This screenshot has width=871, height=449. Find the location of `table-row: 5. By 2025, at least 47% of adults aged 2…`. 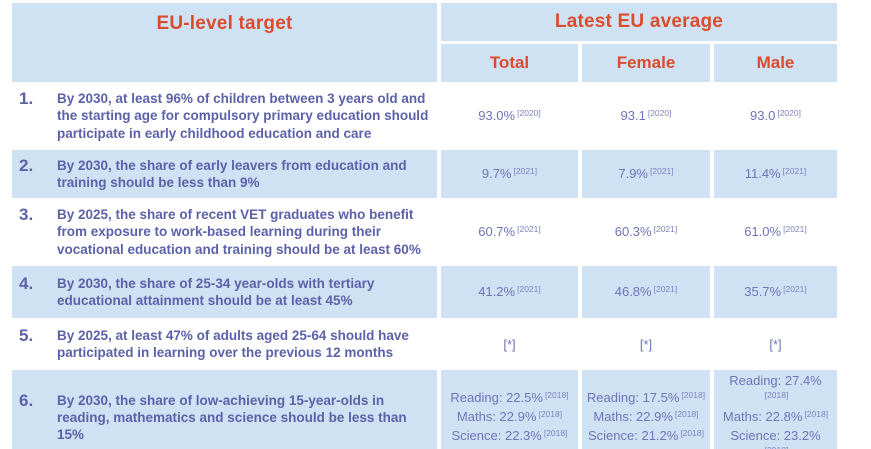

table-row: 5. By 2025, at least 47% of adults aged 2… is located at coordinates (424, 344).